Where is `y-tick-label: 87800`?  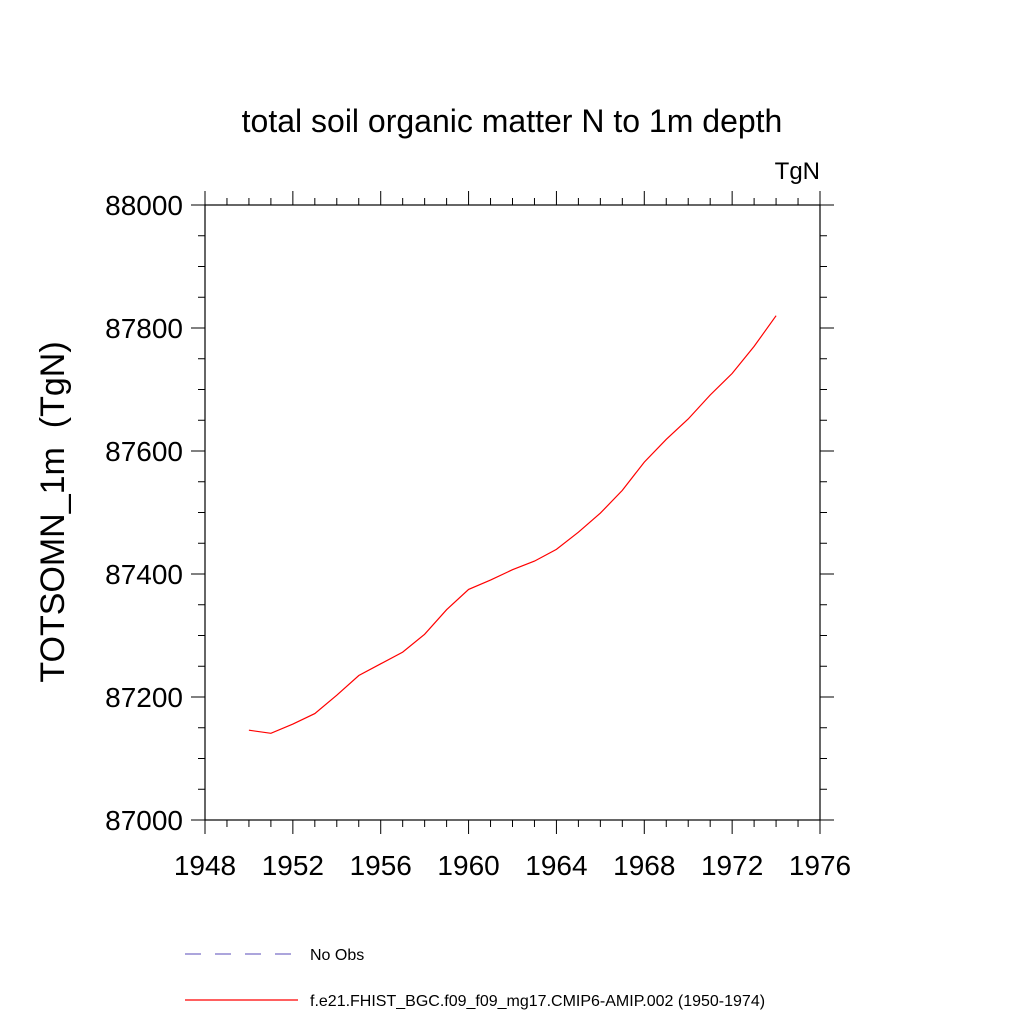 y-tick-label: 87800 is located at coordinates (144, 328).